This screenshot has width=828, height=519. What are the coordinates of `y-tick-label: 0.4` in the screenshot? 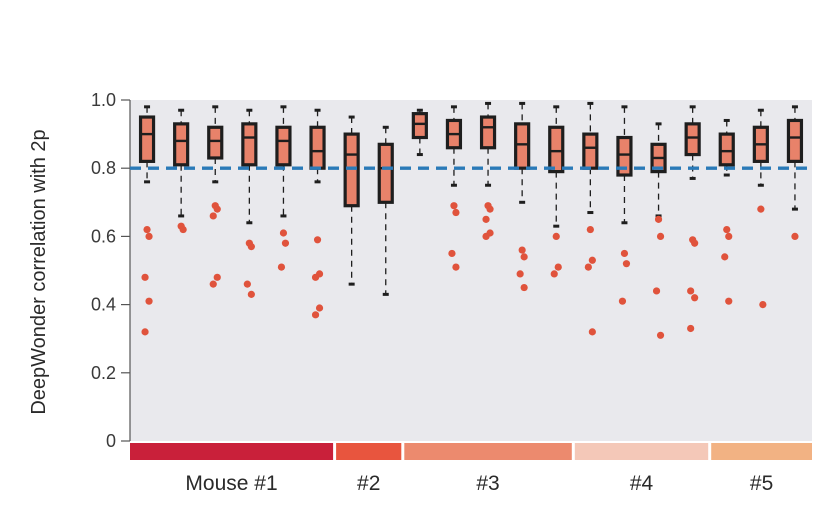 It's located at (103, 305).